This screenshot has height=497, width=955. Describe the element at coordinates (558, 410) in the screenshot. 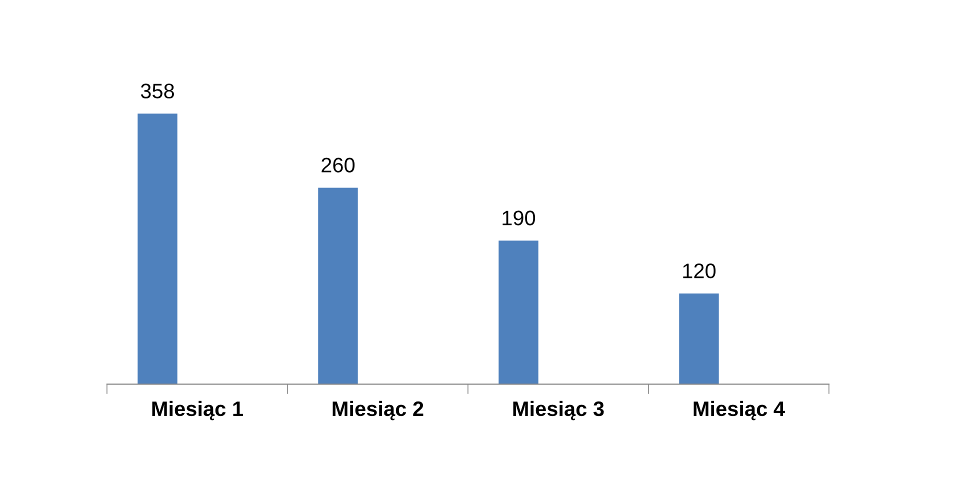

I see `x-tick-label: Miesiąc 3` at that location.